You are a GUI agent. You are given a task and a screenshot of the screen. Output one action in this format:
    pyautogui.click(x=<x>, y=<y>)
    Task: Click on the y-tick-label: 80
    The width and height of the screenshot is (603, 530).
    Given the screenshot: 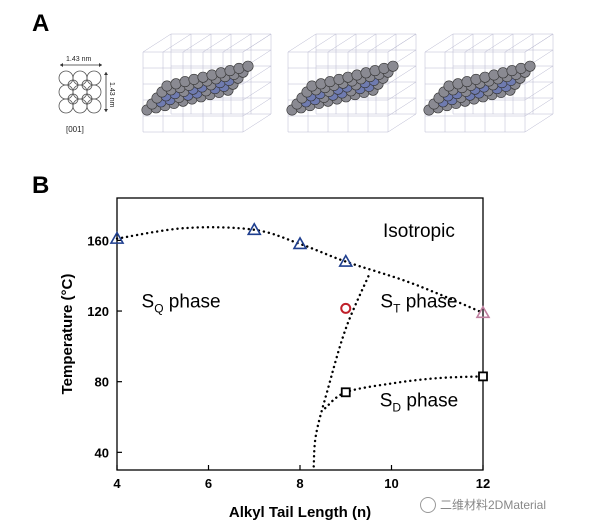 What is the action you would take?
    pyautogui.click(x=102, y=382)
    